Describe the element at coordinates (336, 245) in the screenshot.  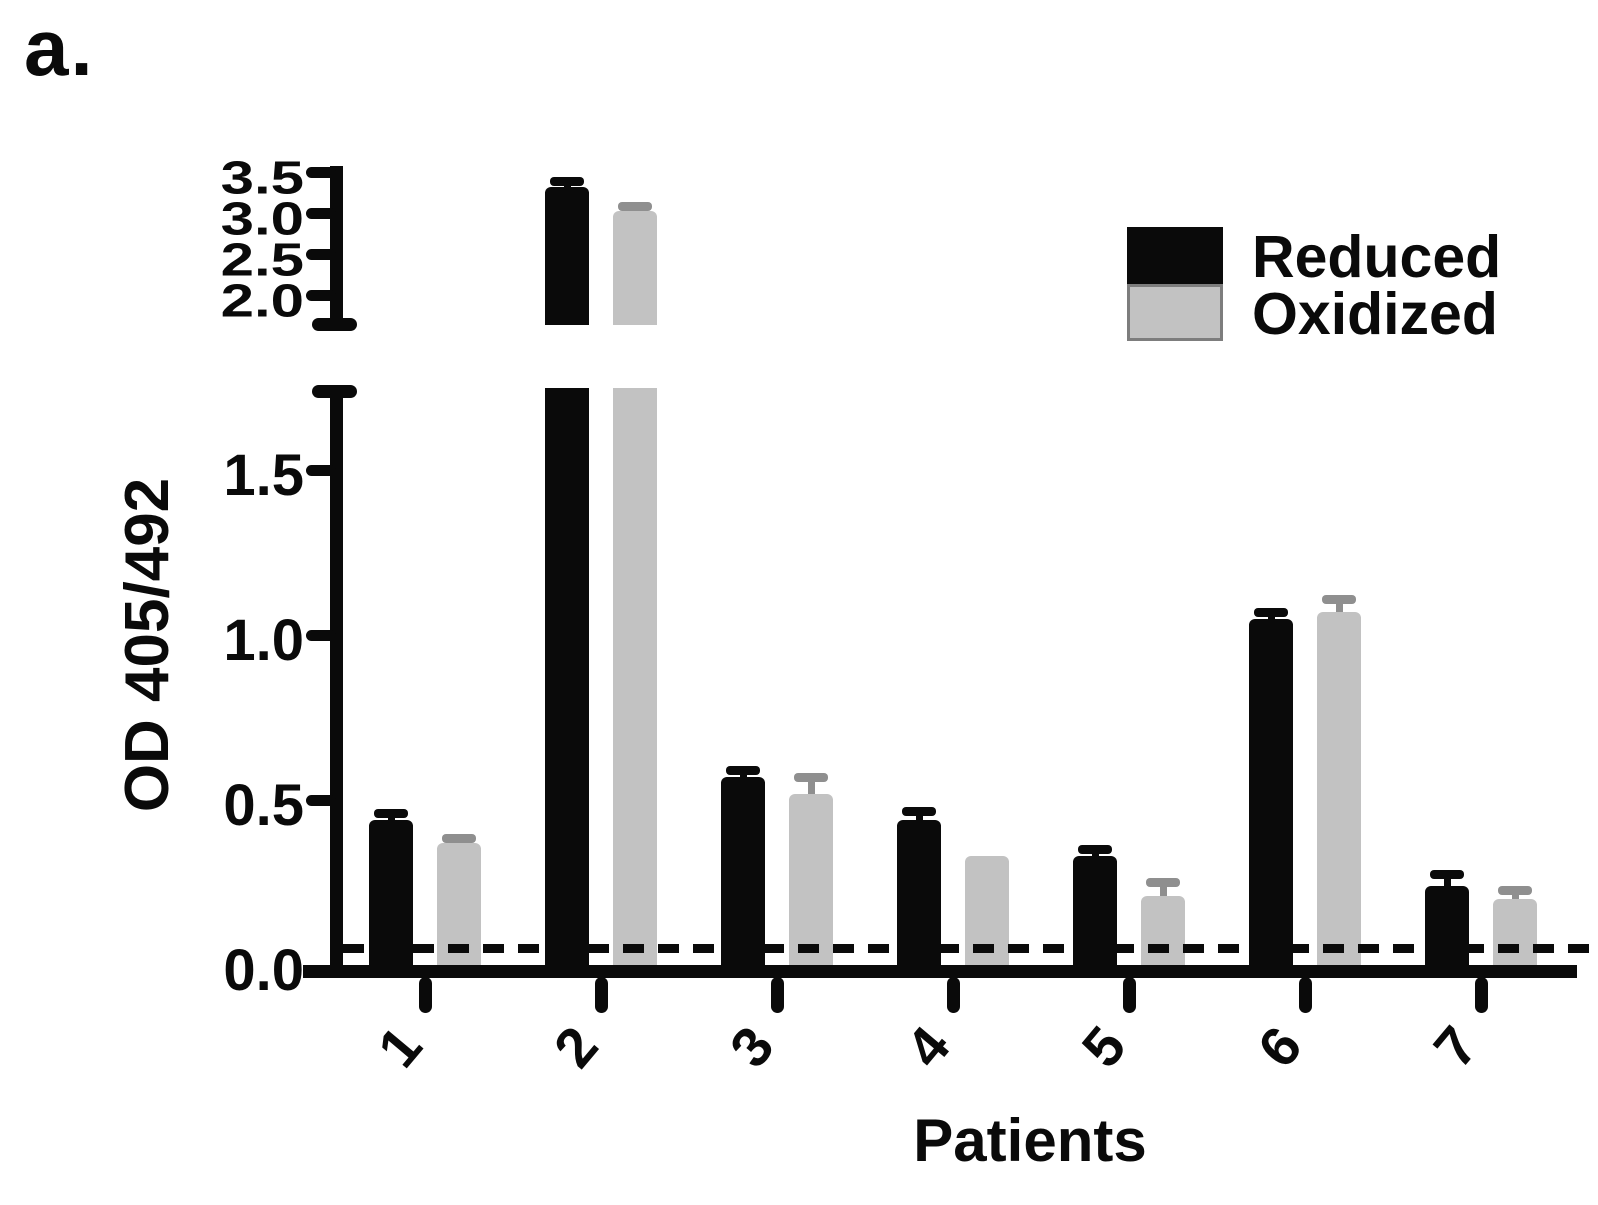
I see `y-axis-upper` at that location.